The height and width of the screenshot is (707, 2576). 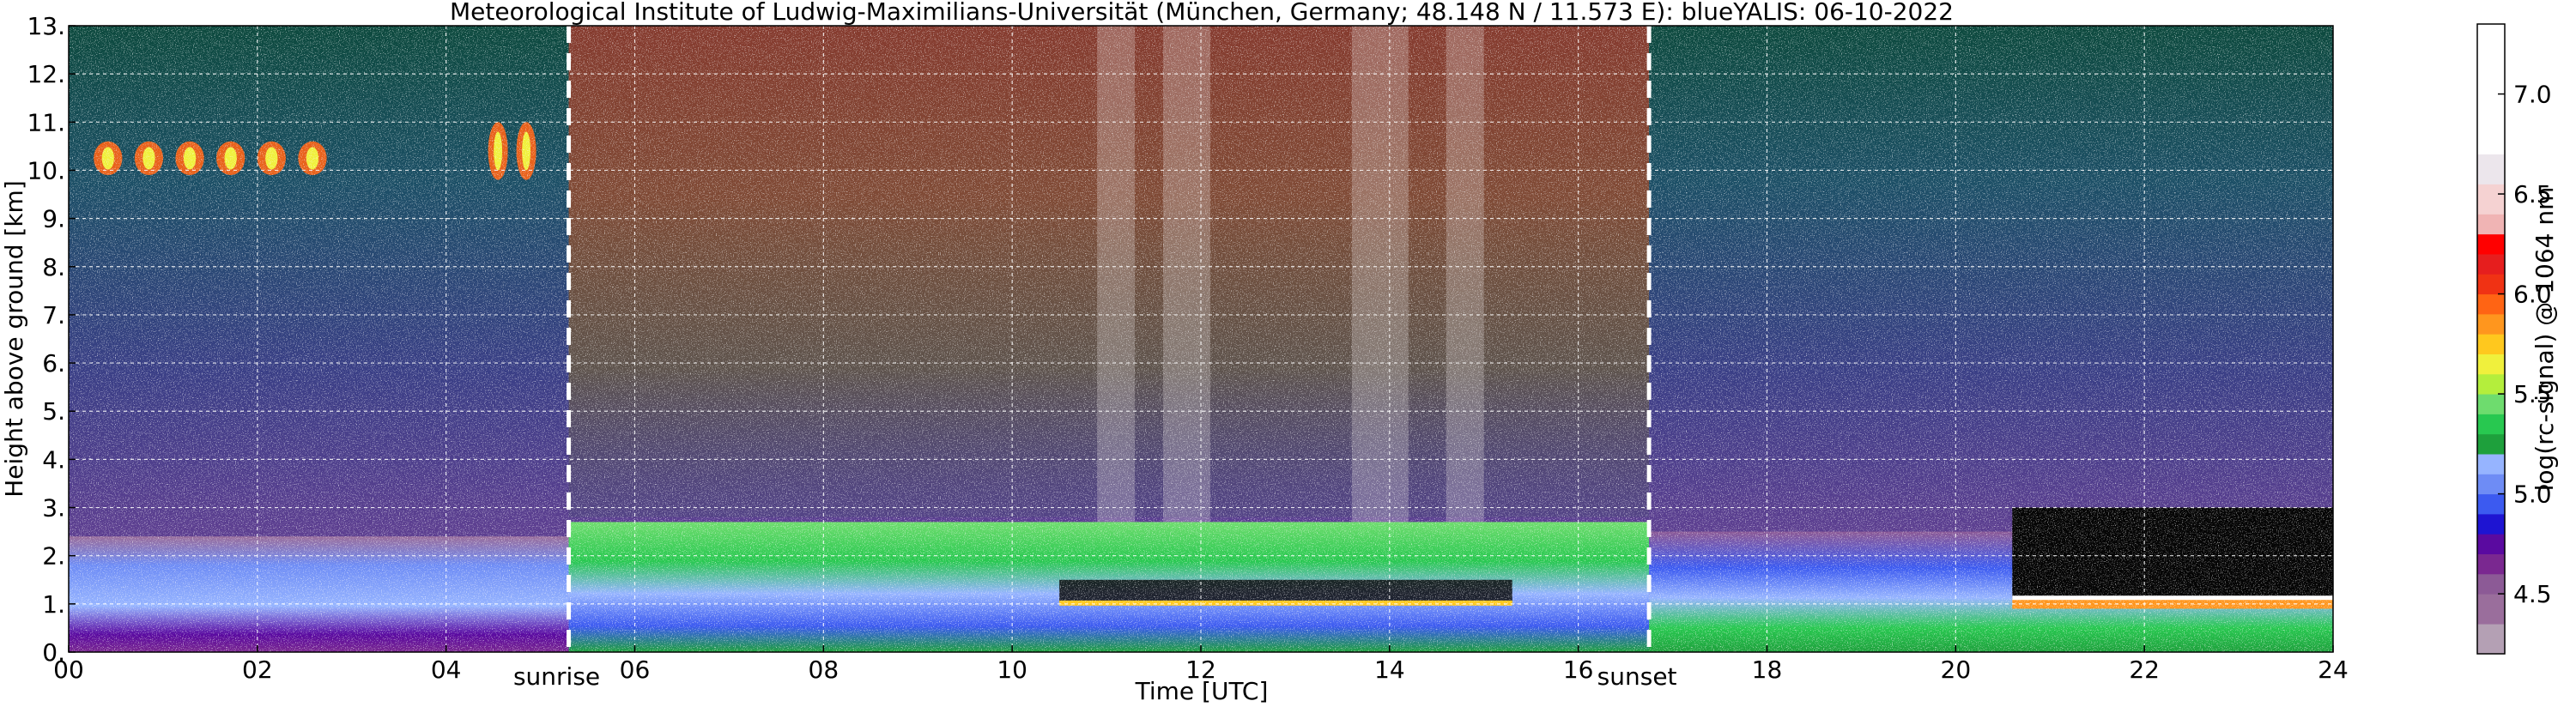 What do you see at coordinates (2514, 339) in the screenshot?
I see `colorbar: 4.5 5.0 5.5 6.0 6.5 7.0` at bounding box center [2514, 339].